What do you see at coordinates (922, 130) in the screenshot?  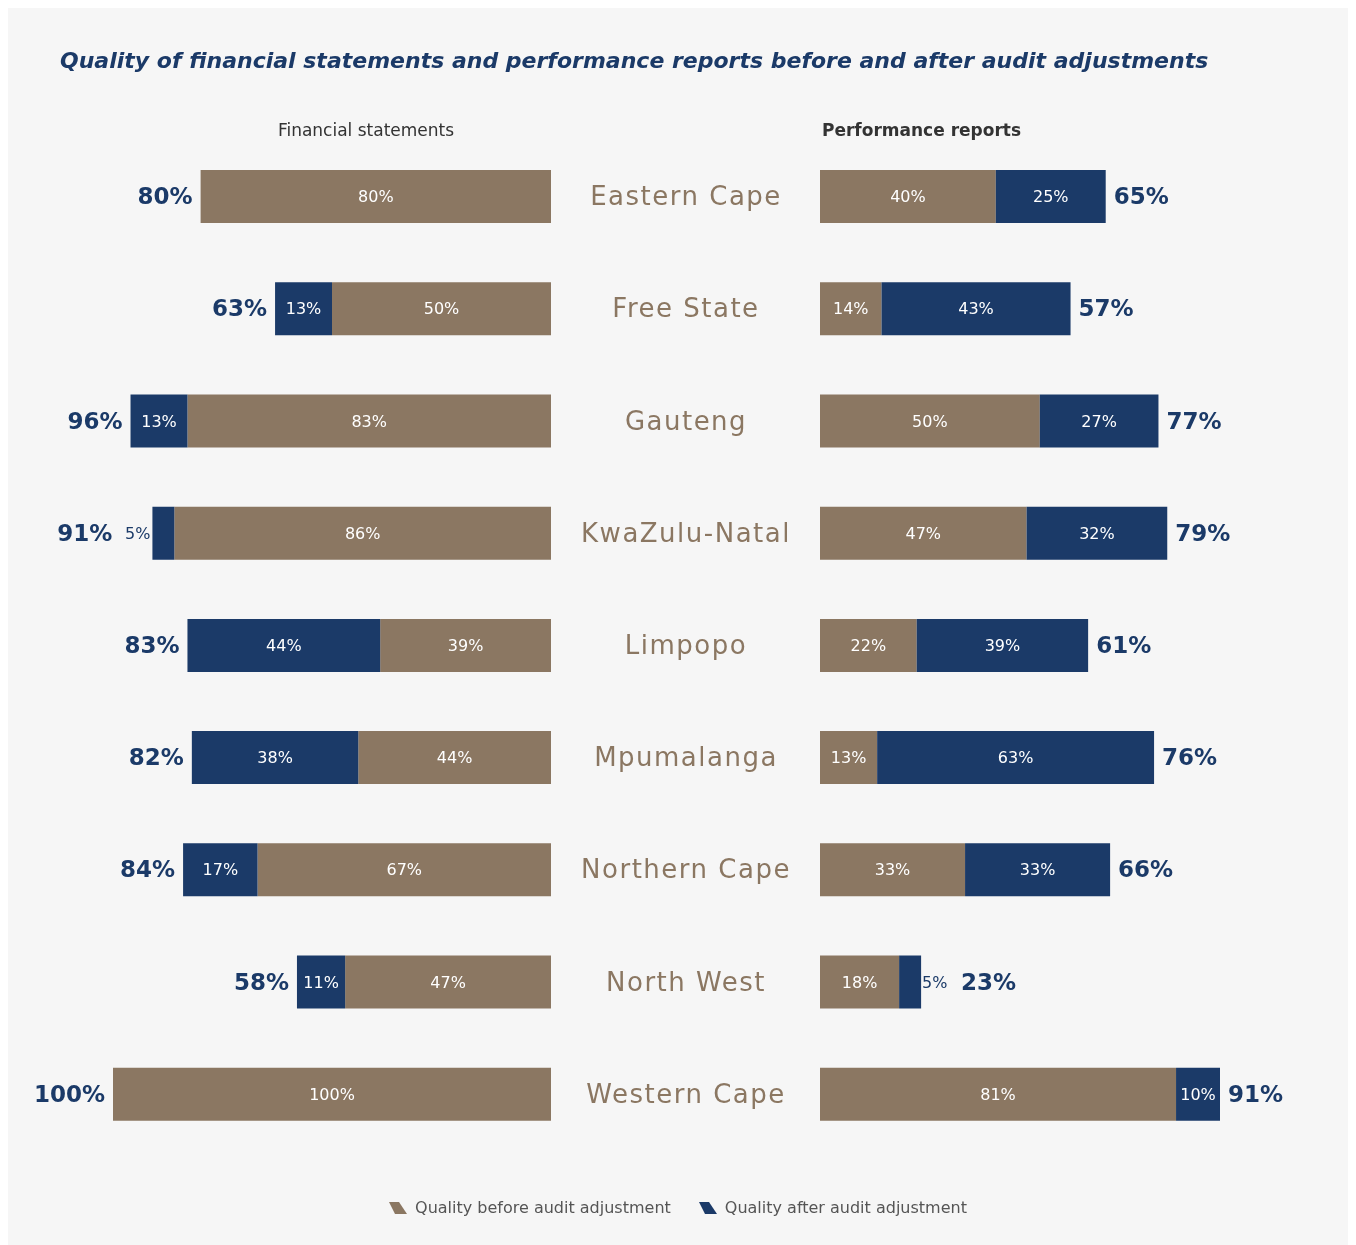 I see `chart-subtitle: Performance reports` at bounding box center [922, 130].